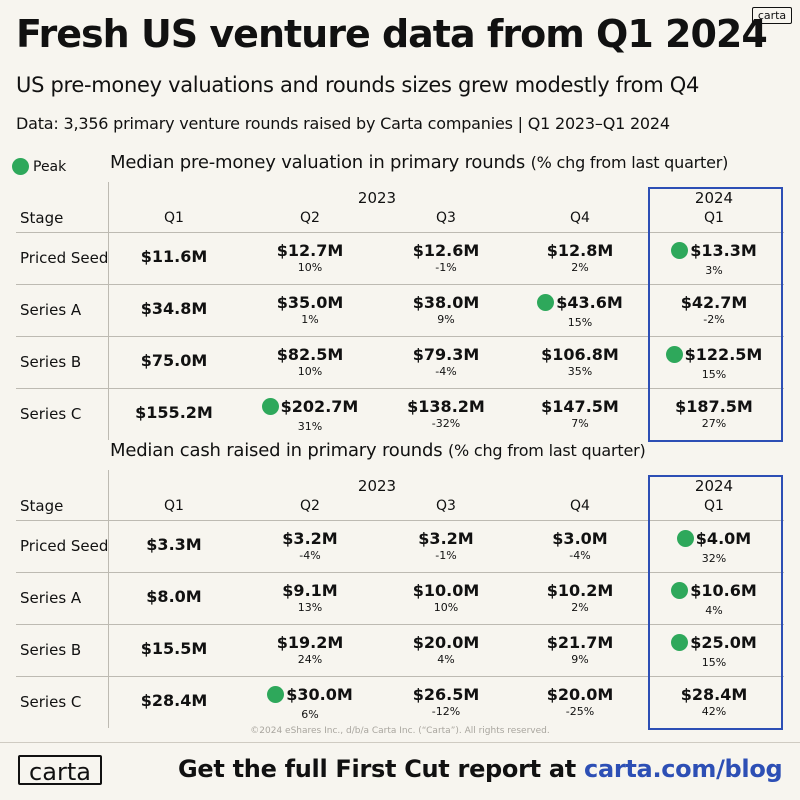 This screenshot has width=800, height=800. What do you see at coordinates (714, 558) in the screenshot?
I see `cell-pct-change: 32%` at bounding box center [714, 558].